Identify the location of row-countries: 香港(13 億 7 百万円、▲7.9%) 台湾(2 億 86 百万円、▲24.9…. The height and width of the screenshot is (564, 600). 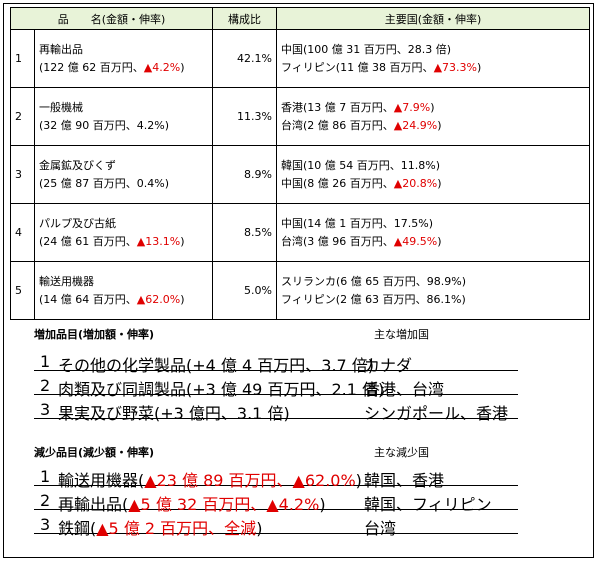
(433, 116).